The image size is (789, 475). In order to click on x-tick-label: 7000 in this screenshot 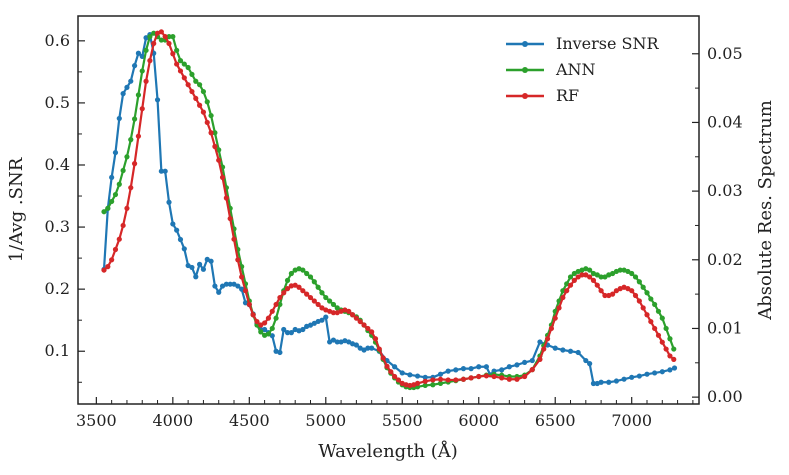, I will do `click(631, 420)`.